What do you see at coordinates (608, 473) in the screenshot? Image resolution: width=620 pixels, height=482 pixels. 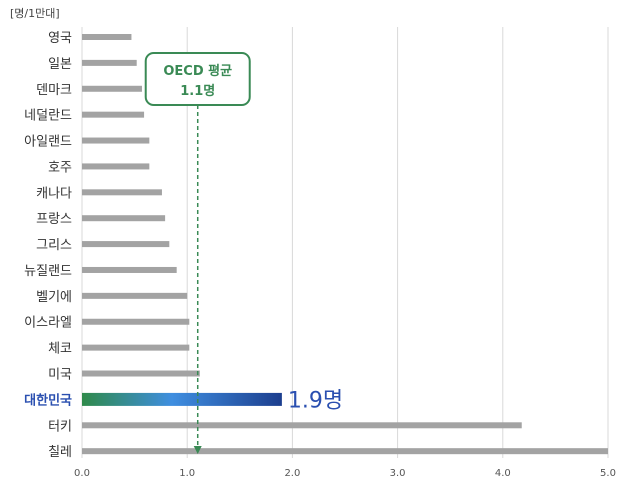 I see `x-tick-label: 5.0` at bounding box center [608, 473].